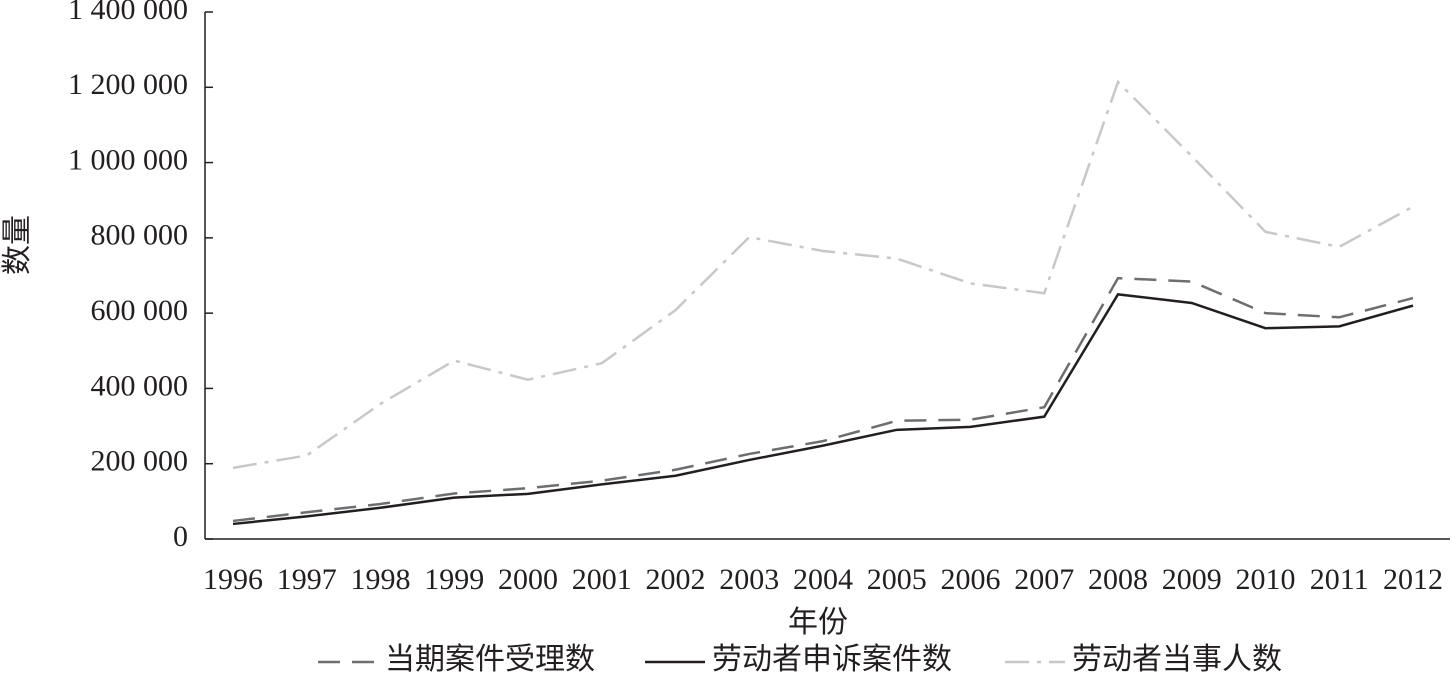 This screenshot has width=1452, height=683. I want to click on x-tick-label: 1997, so click(307, 579).